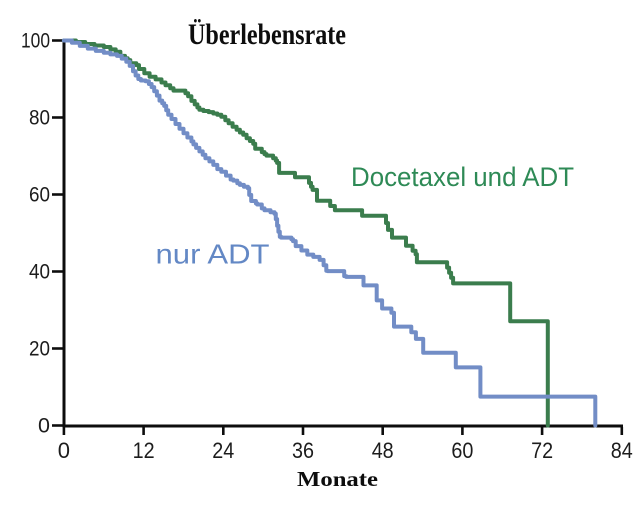 The image size is (642, 508). I want to click on svg-text: 36, so click(303, 450).